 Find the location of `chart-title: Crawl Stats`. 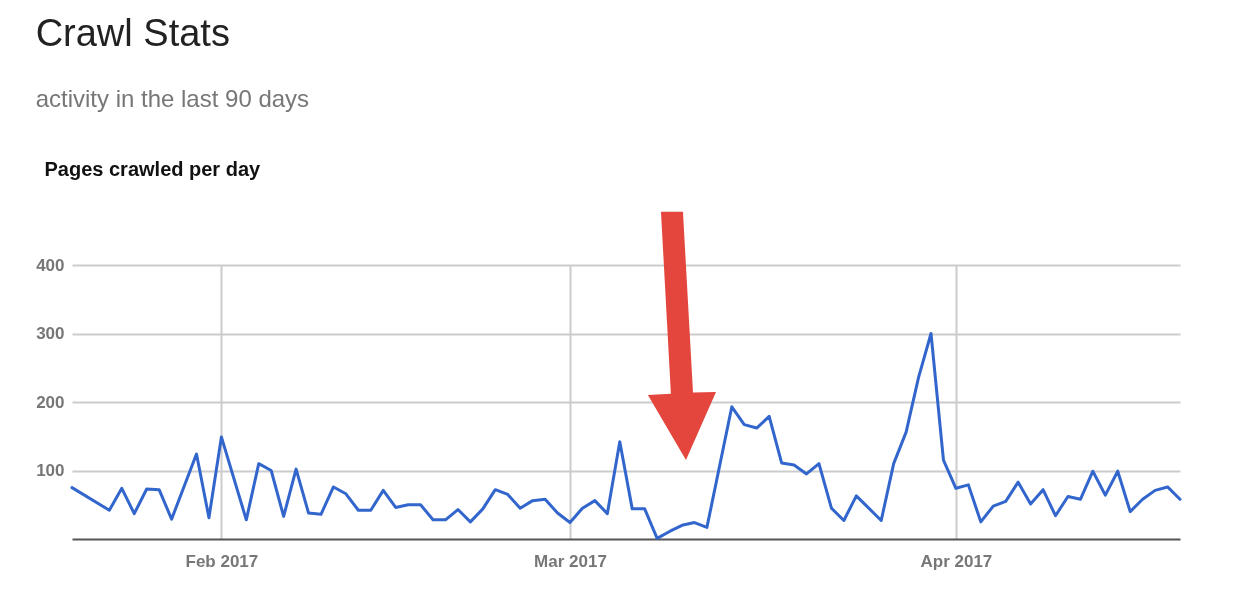

chart-title: Crawl Stats is located at coordinates (132, 33).